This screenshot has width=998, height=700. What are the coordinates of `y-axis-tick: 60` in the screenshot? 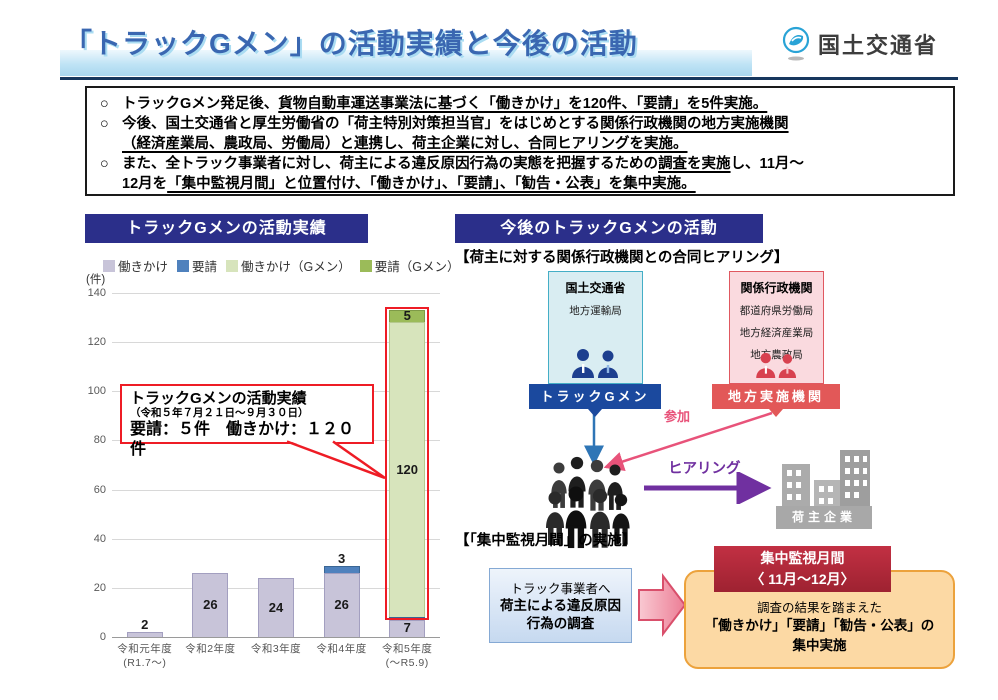 It's located at (99, 489).